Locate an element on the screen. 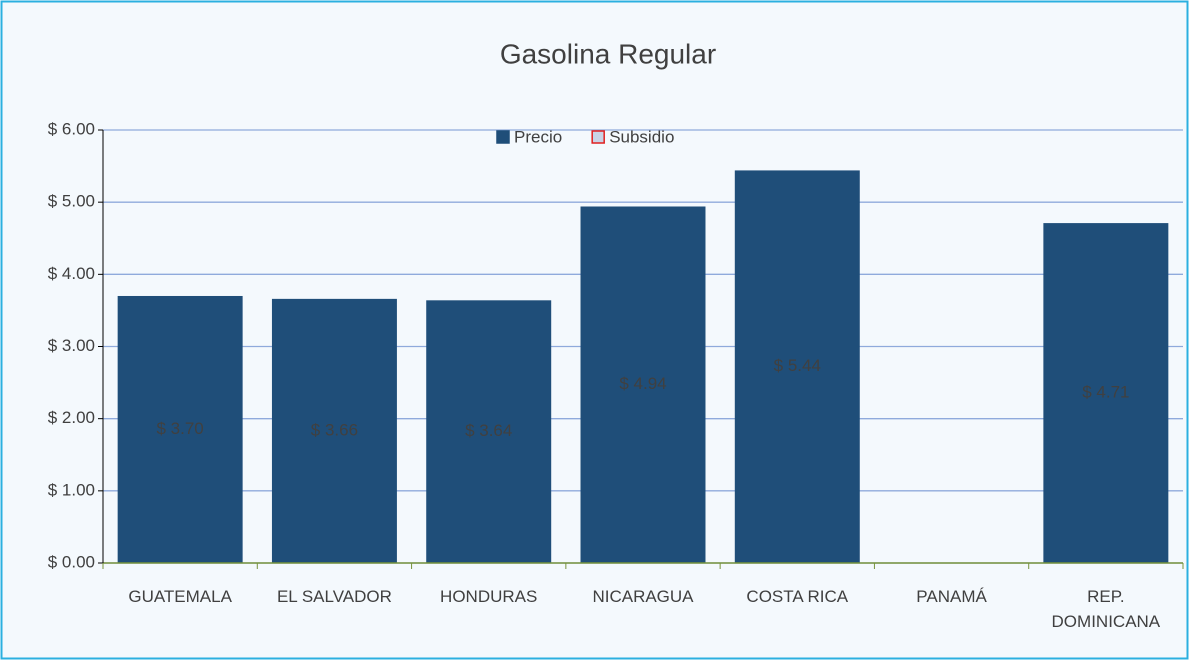  data-label: $ 3.64 is located at coordinates (488, 430).